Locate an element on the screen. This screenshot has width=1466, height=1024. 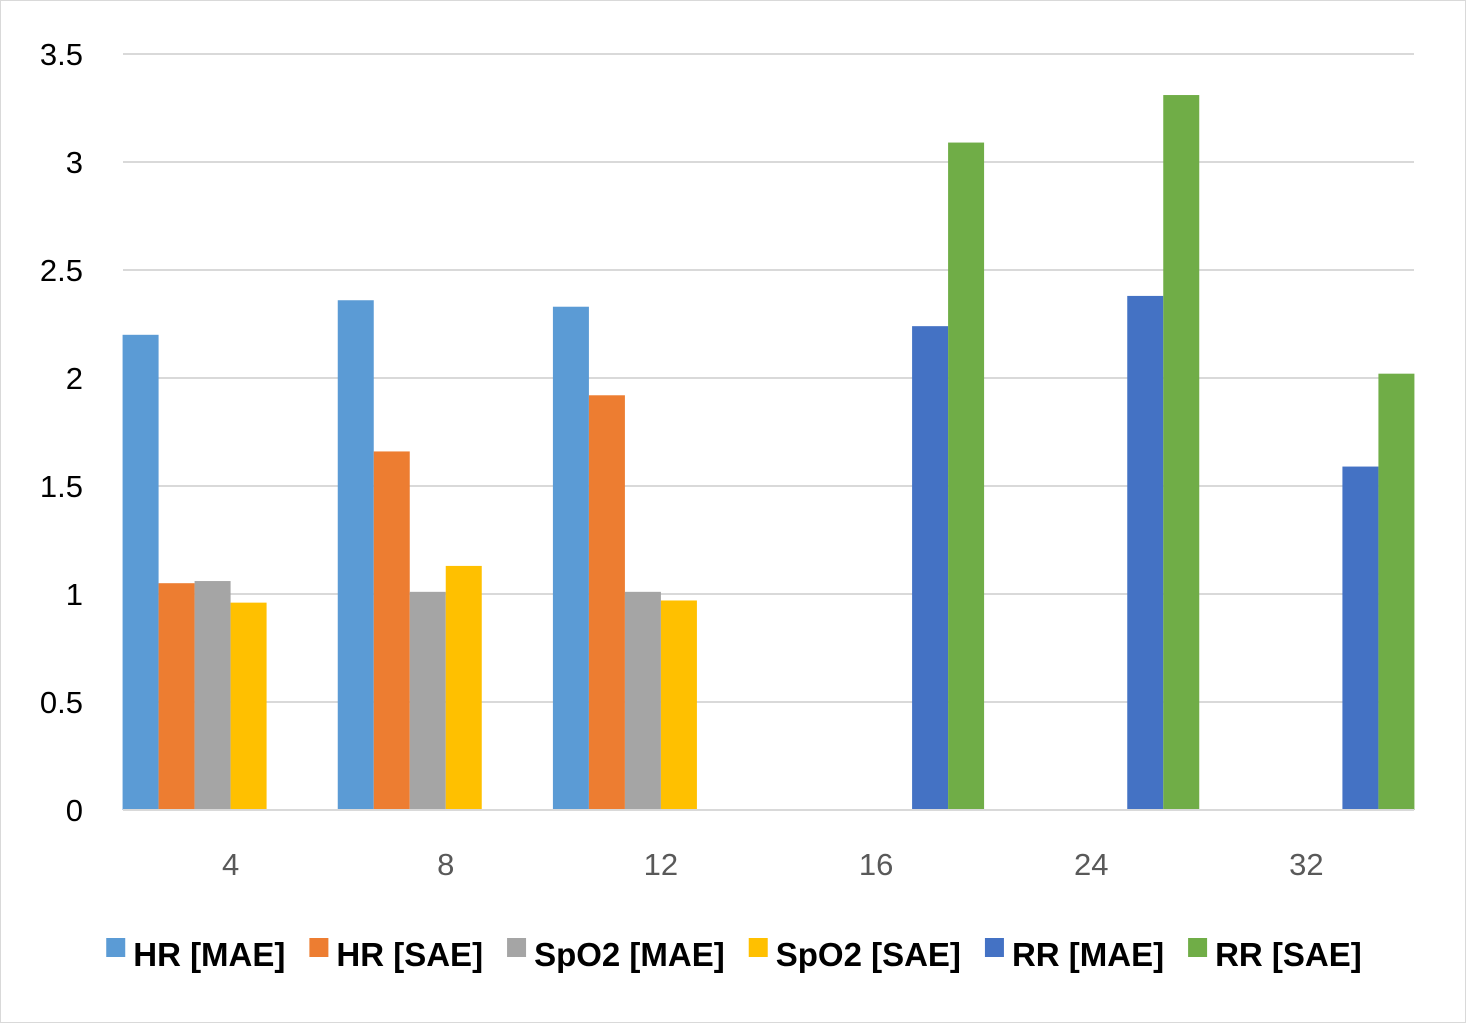
legend-item: HR [SAE] is located at coordinates (396, 954).